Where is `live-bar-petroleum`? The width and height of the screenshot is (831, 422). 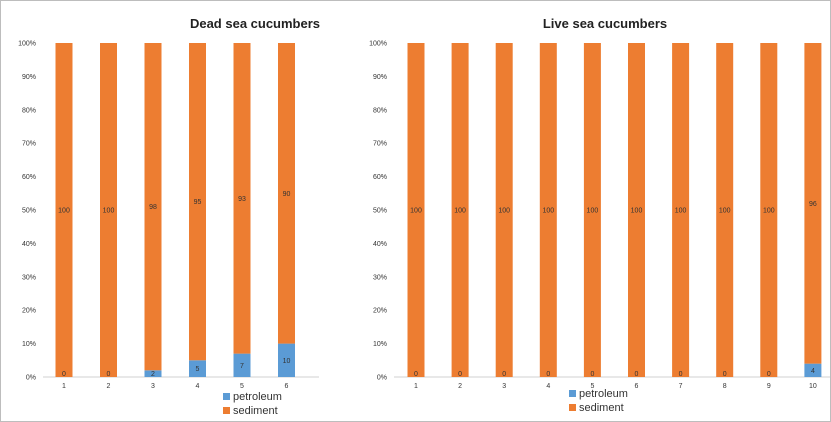
live-bar-petroleum is located at coordinates (813, 370).